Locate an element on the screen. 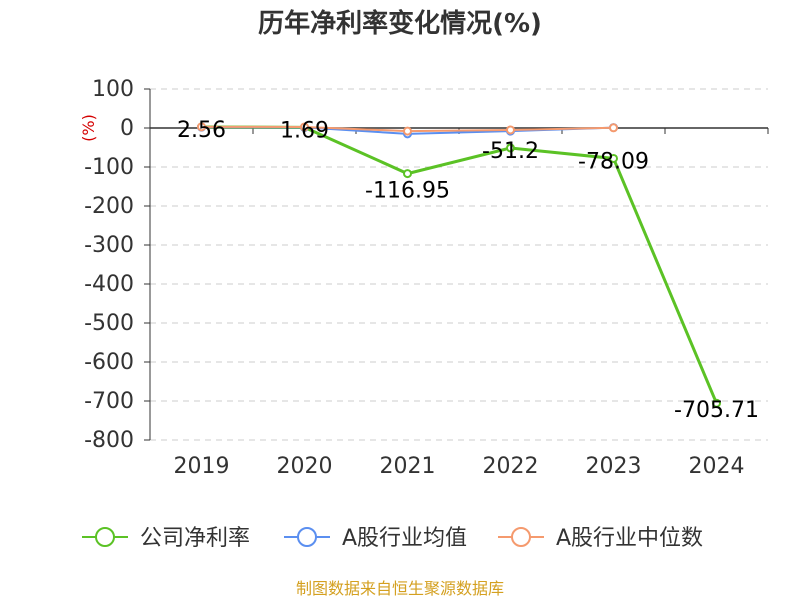 The image size is (800, 600). data-label: 1.69 is located at coordinates (304, 130).